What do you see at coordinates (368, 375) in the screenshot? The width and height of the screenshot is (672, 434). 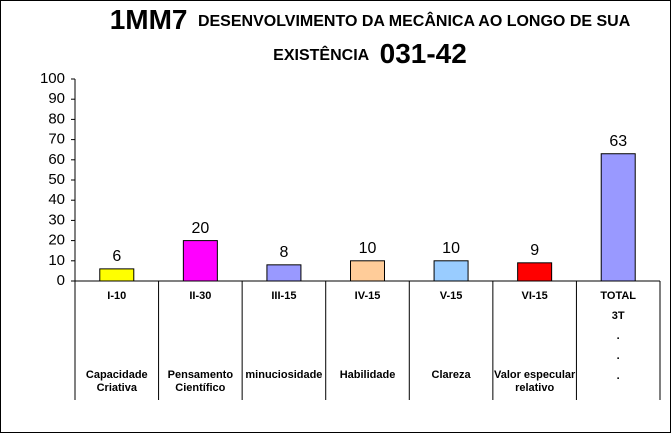 I see `category-description: Habilidade` at bounding box center [368, 375].